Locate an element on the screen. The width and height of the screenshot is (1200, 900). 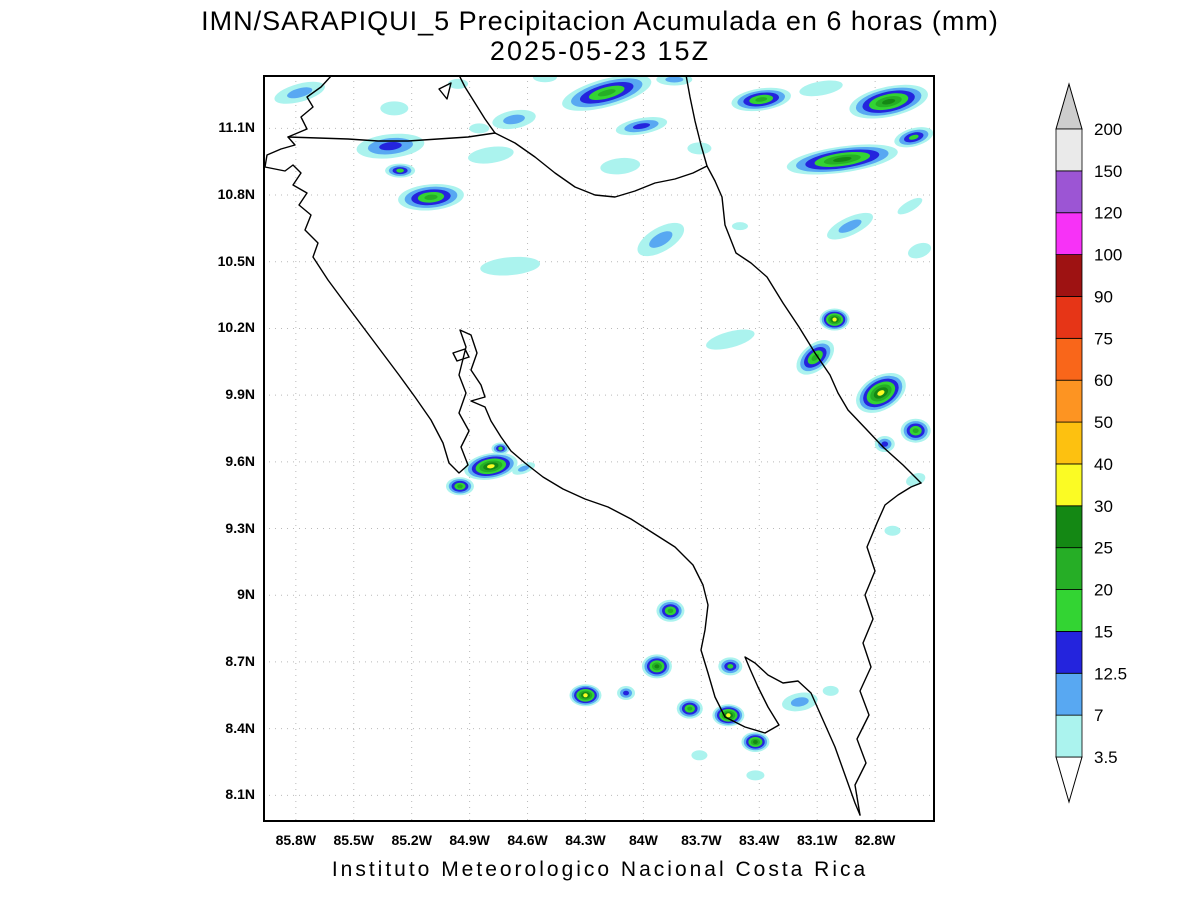
lat-tick-label: 8.4N is located at coordinates (240, 727).